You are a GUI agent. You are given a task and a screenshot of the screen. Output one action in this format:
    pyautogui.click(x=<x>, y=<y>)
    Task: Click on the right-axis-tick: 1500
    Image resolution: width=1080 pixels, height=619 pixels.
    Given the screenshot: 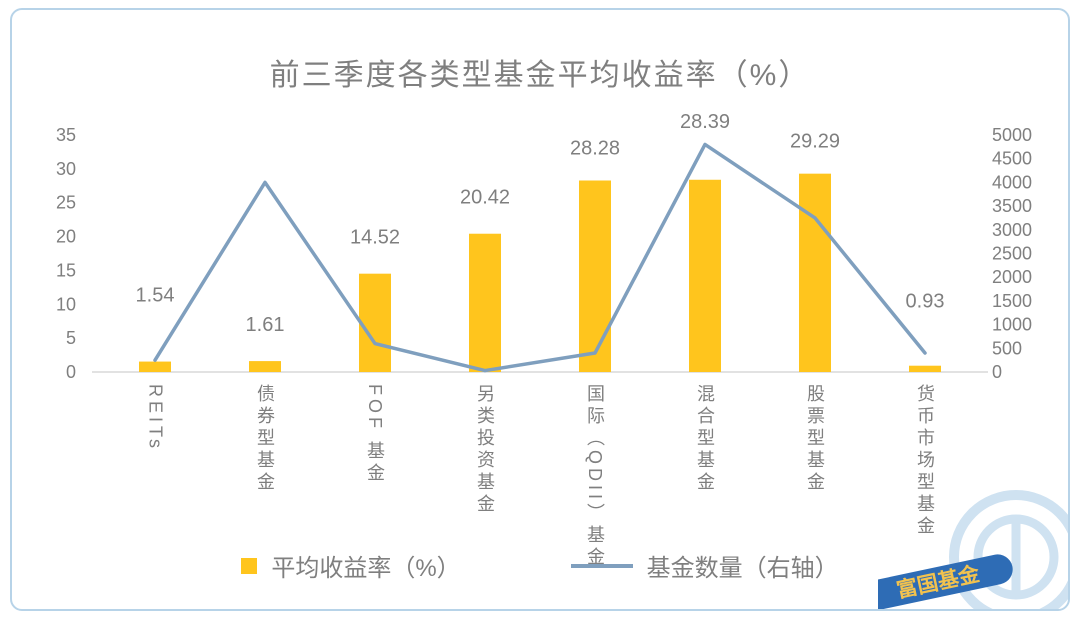 What is the action you would take?
    pyautogui.click(x=1012, y=301)
    